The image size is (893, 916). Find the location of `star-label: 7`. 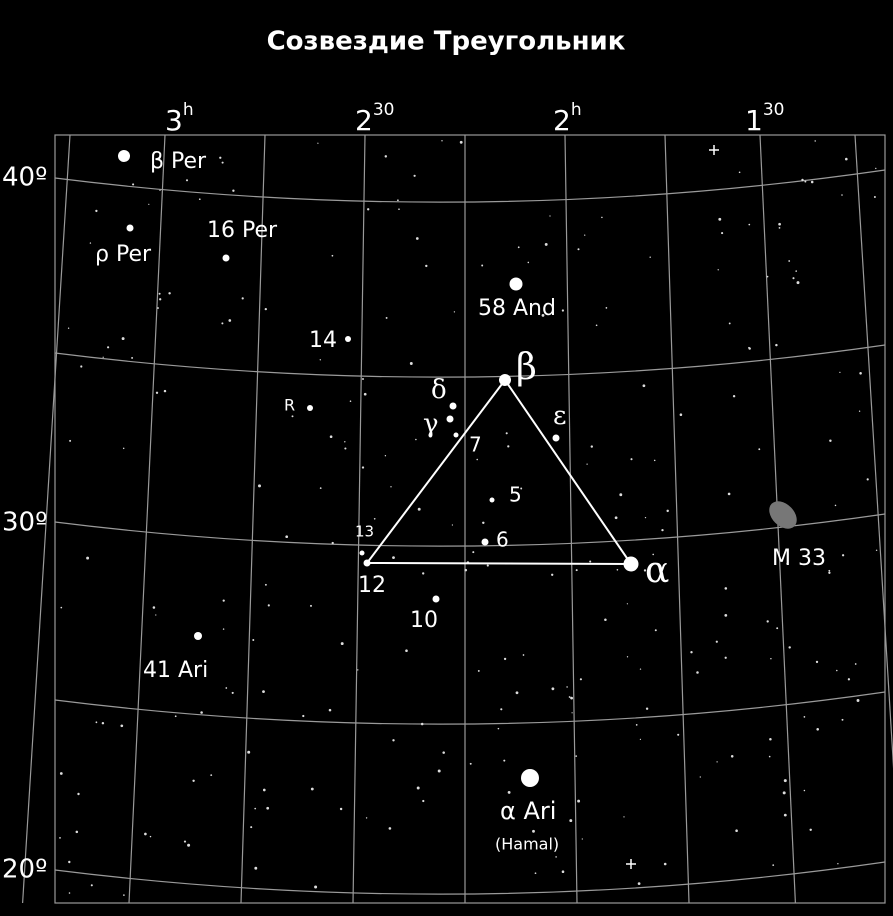

star-label: 7 is located at coordinates (475, 445).